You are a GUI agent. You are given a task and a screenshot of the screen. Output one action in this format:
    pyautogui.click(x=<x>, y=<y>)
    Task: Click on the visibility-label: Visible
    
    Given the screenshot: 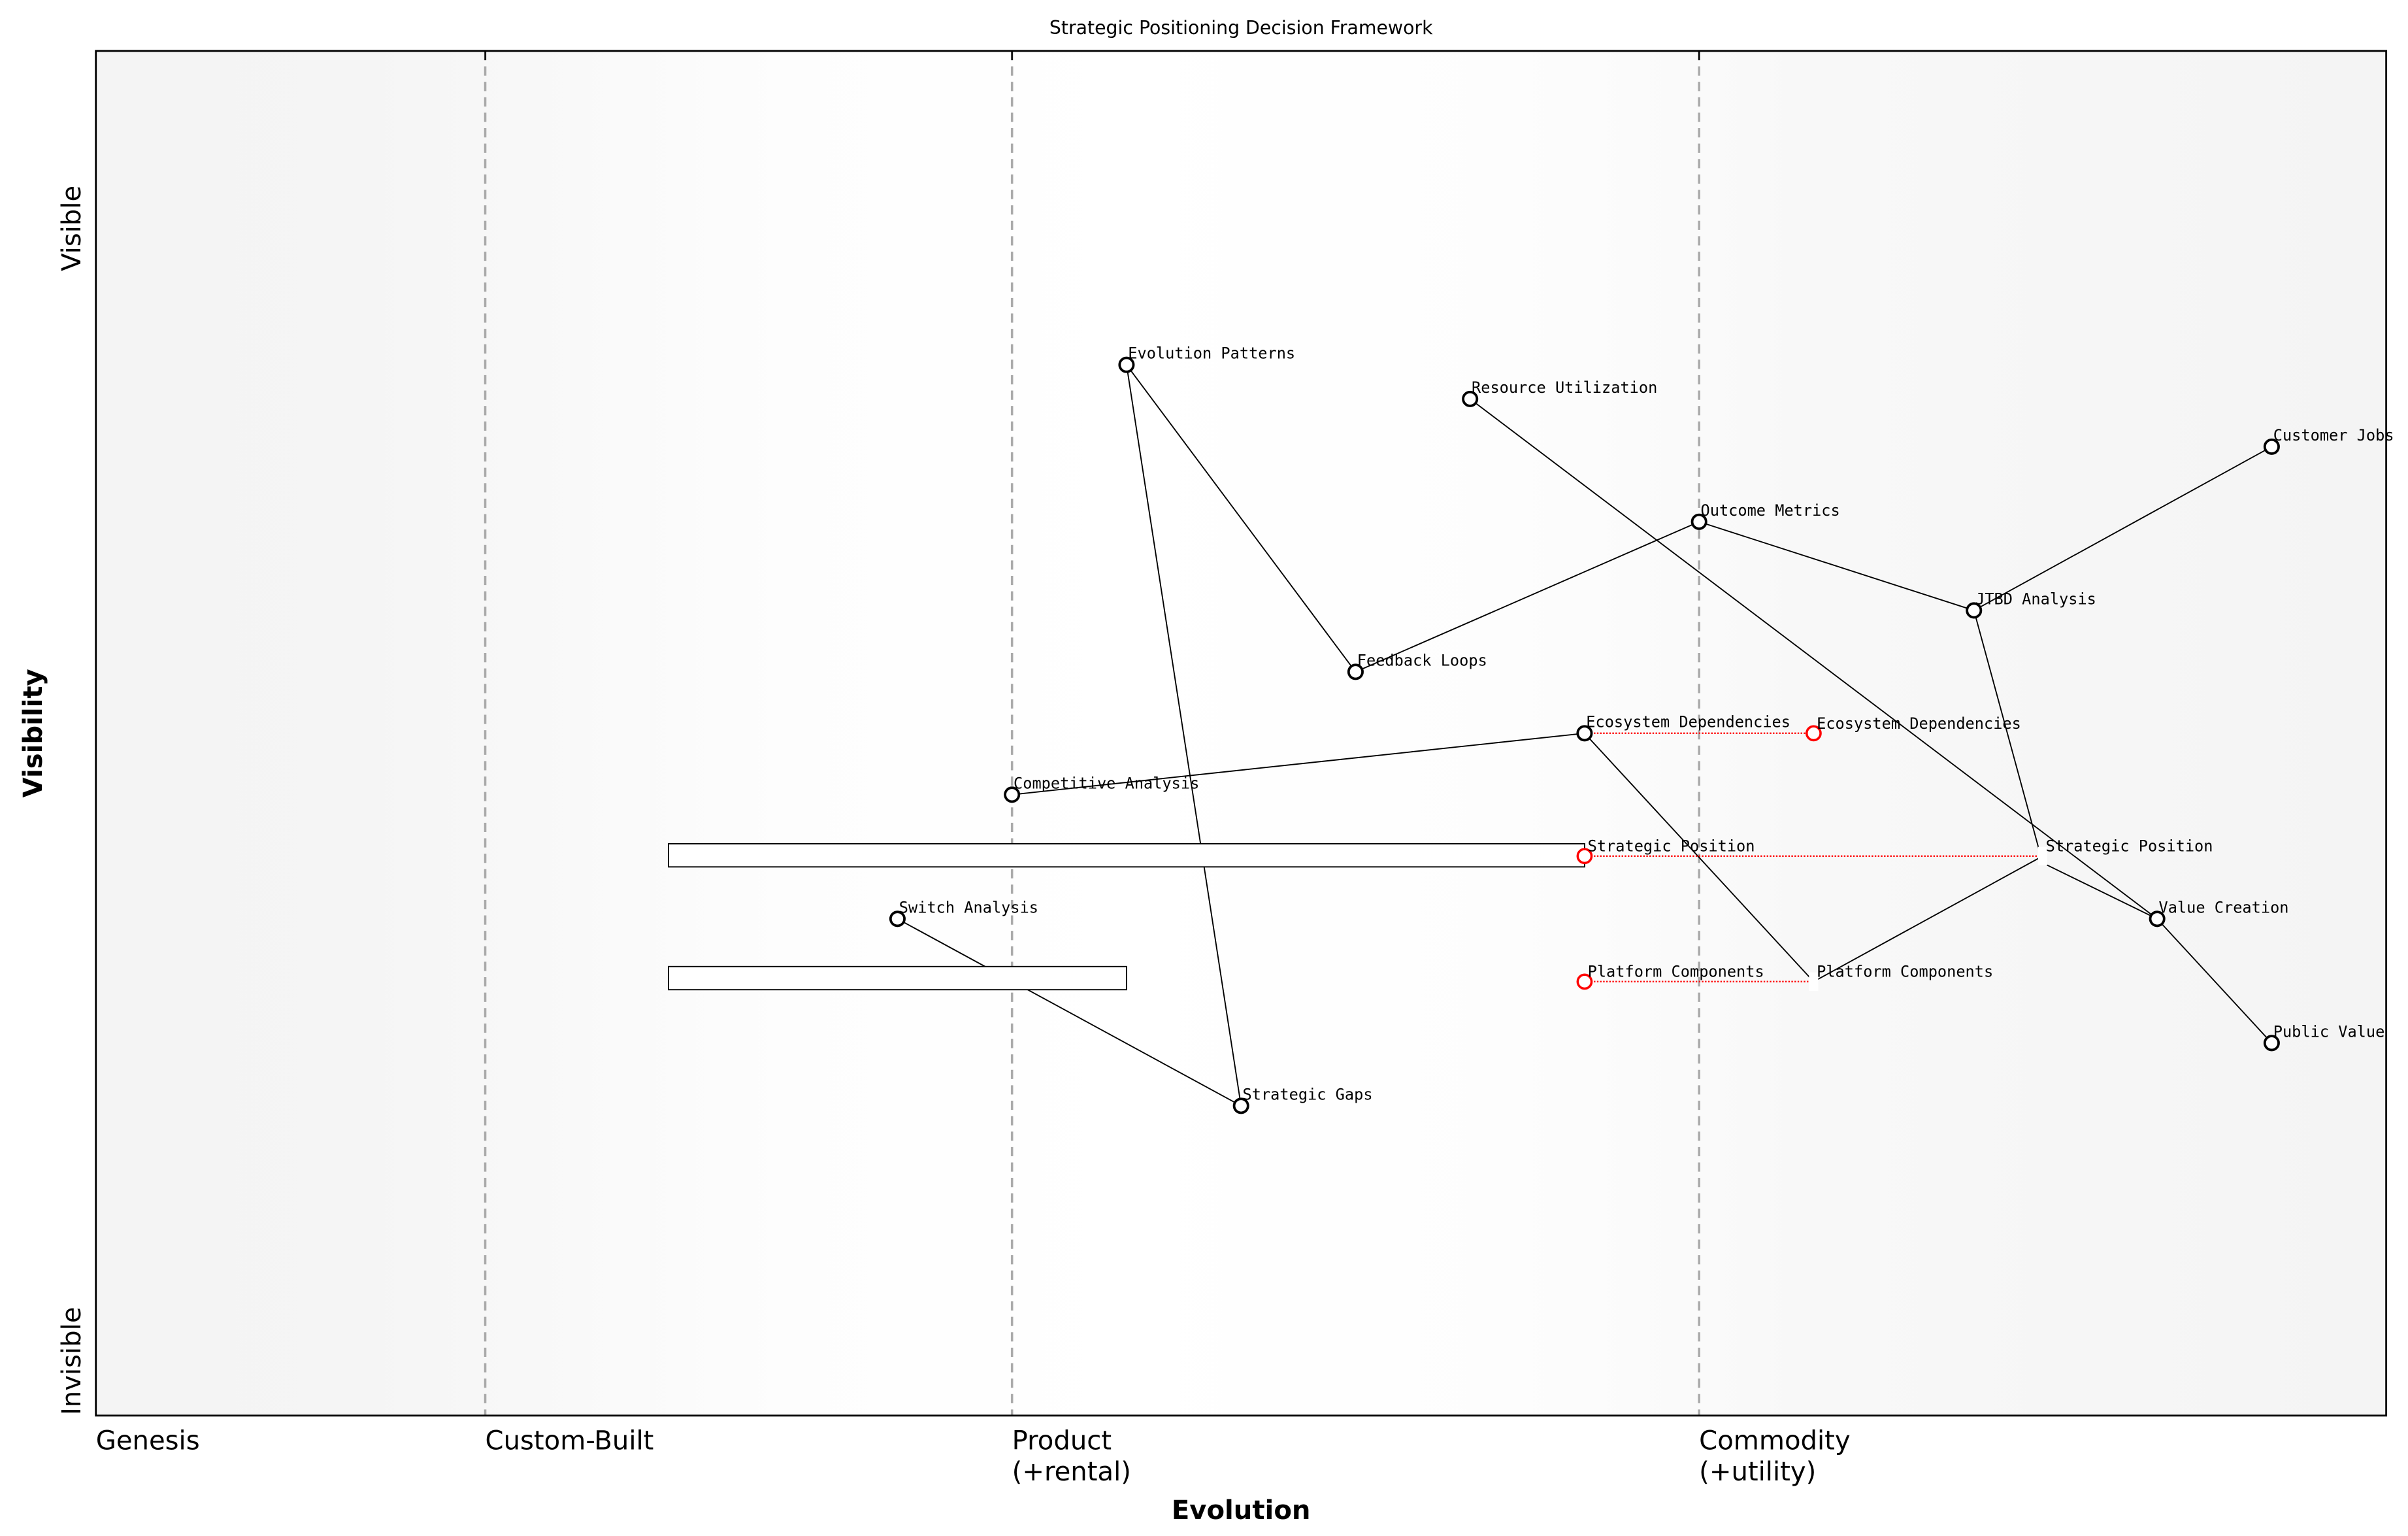 What is the action you would take?
    pyautogui.click(x=72, y=228)
    